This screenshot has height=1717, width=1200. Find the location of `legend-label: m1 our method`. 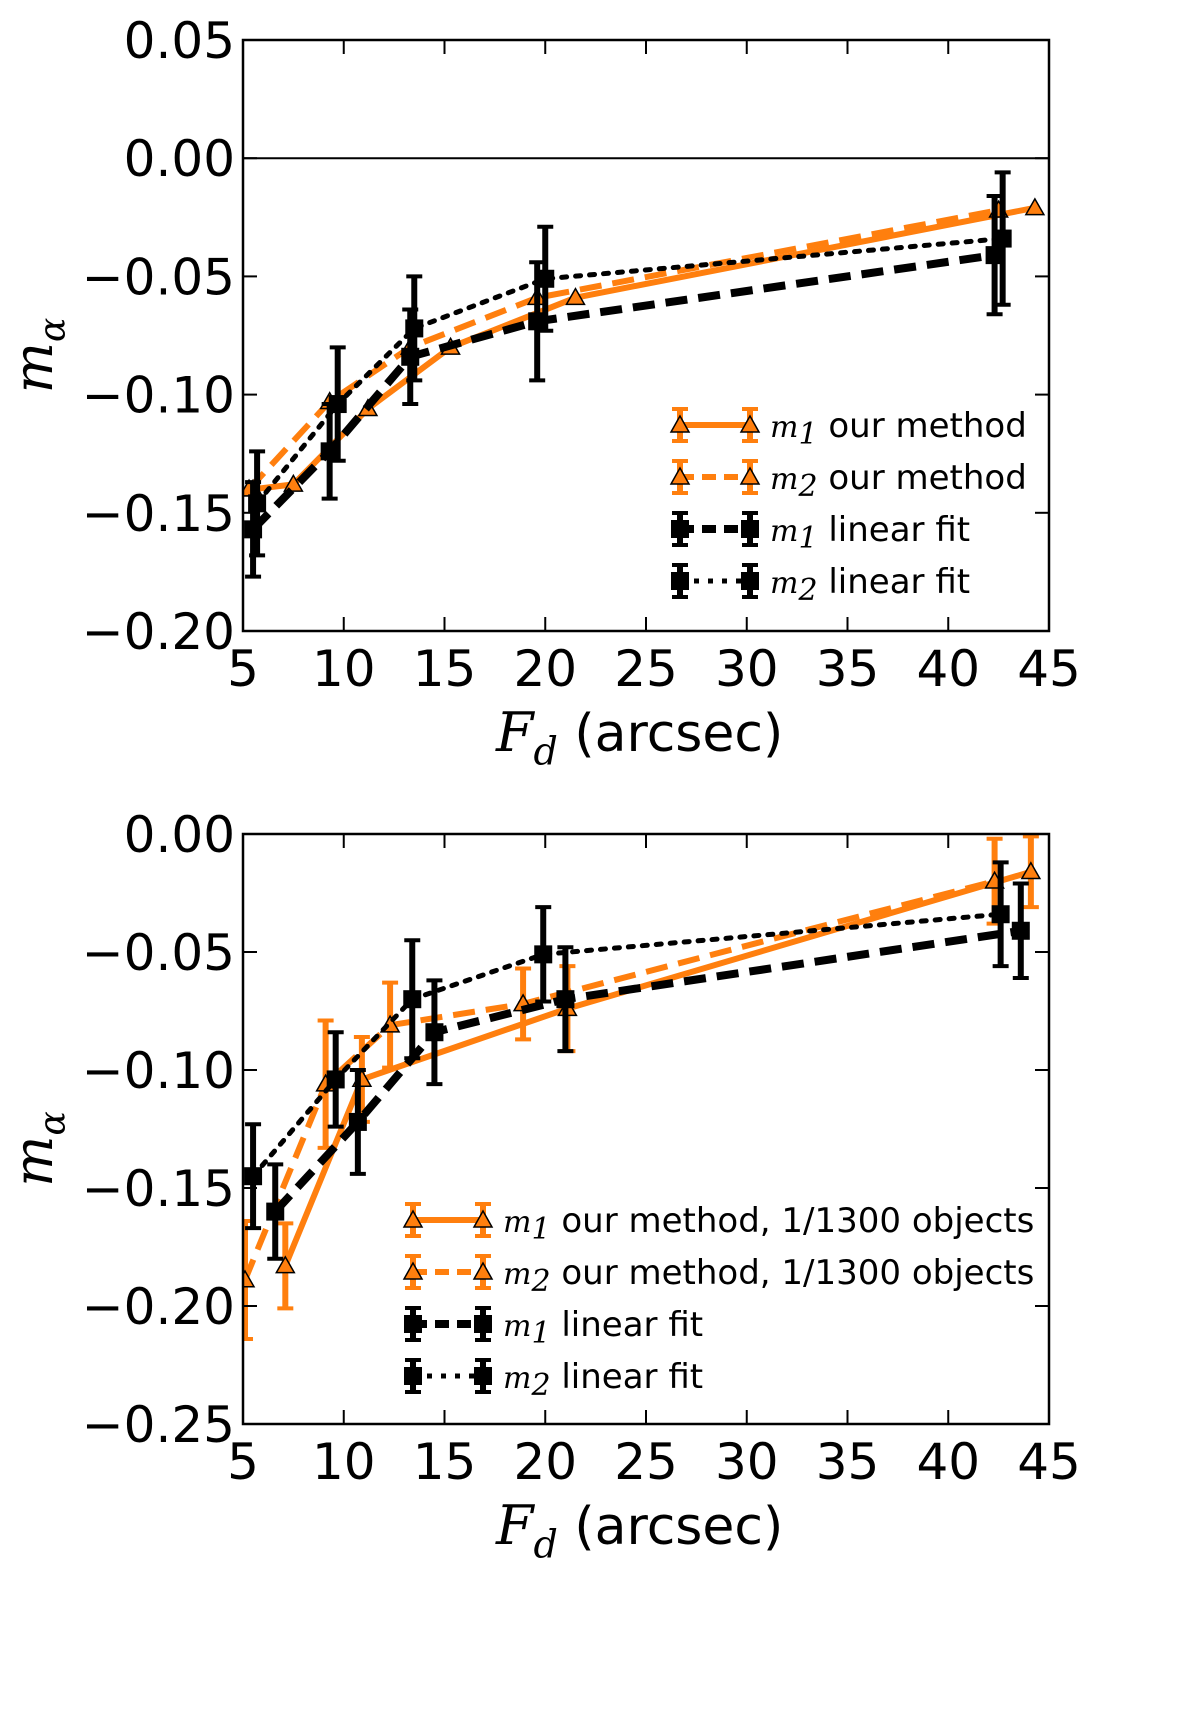

legend-label: m1 our method is located at coordinates (898, 429).